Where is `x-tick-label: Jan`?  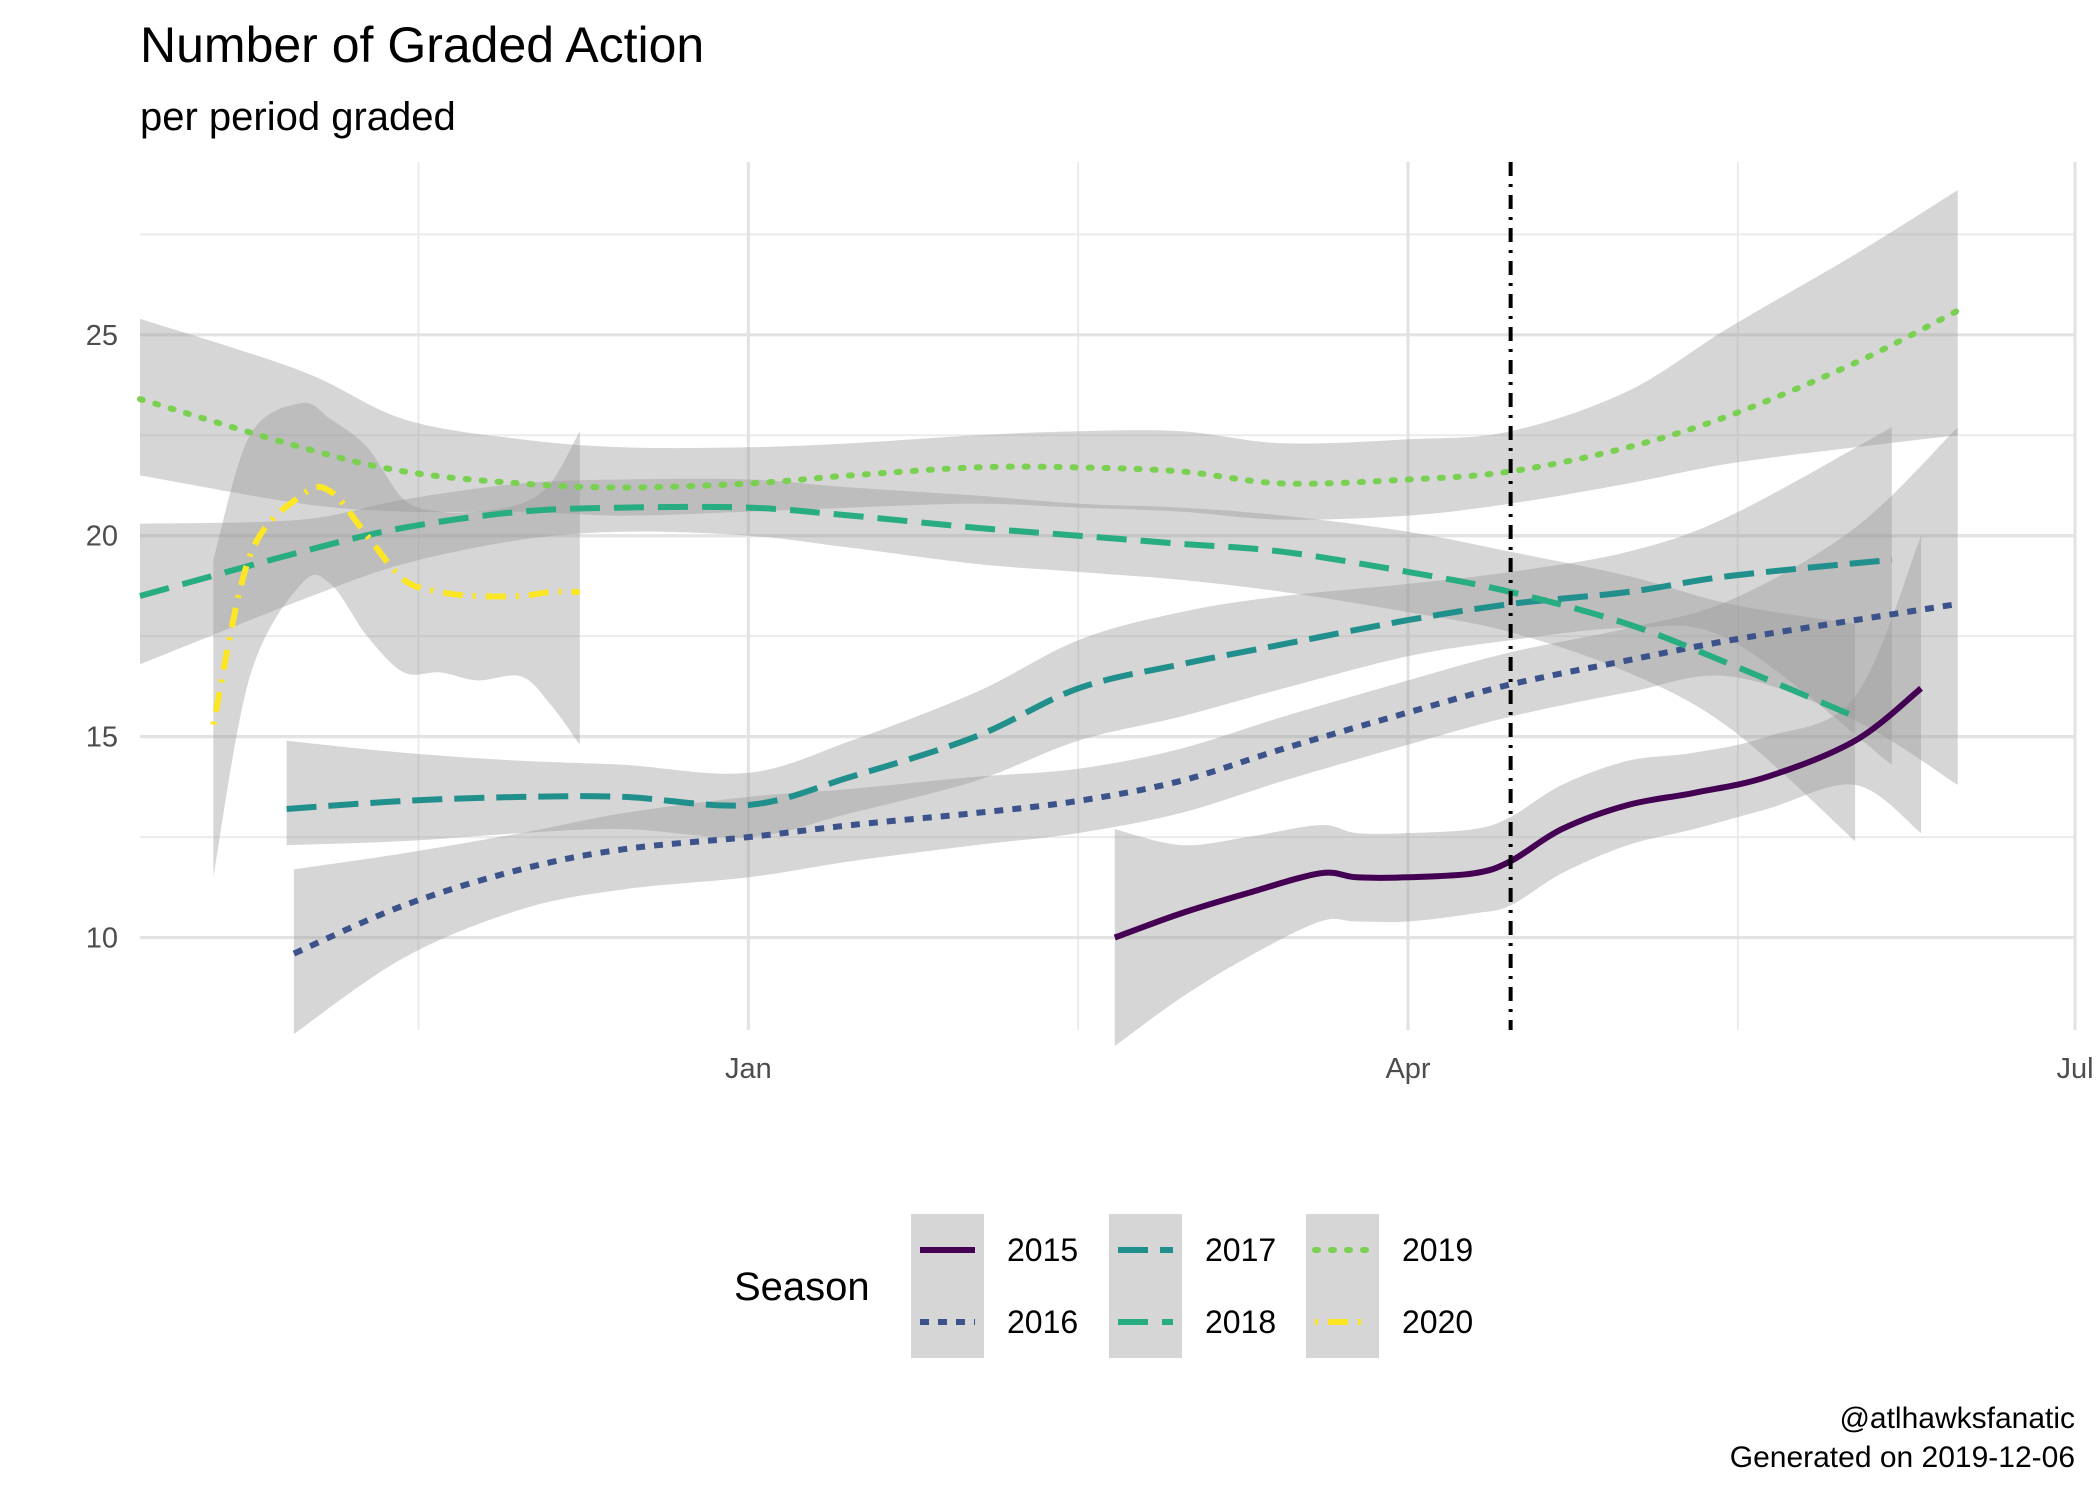
x-tick-label: Jan is located at coordinates (748, 1069).